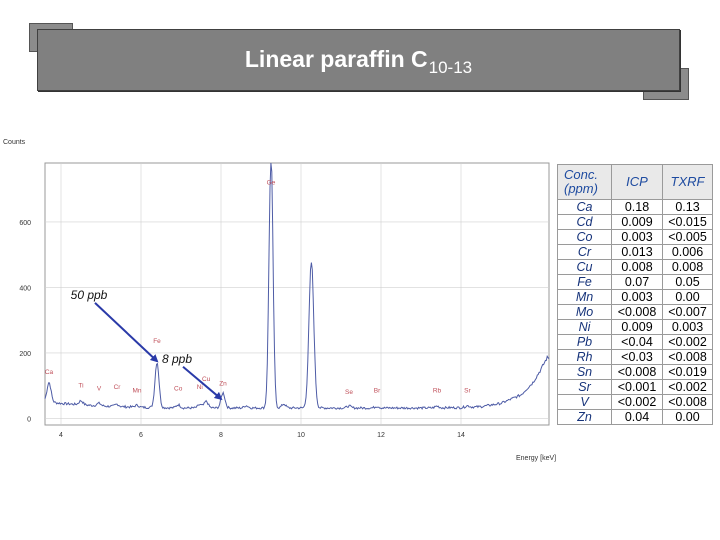 Image resolution: width=720 pixels, height=540 pixels. Describe the element at coordinates (25, 223) in the screenshot. I see `y-tick-label: 600` at that location.